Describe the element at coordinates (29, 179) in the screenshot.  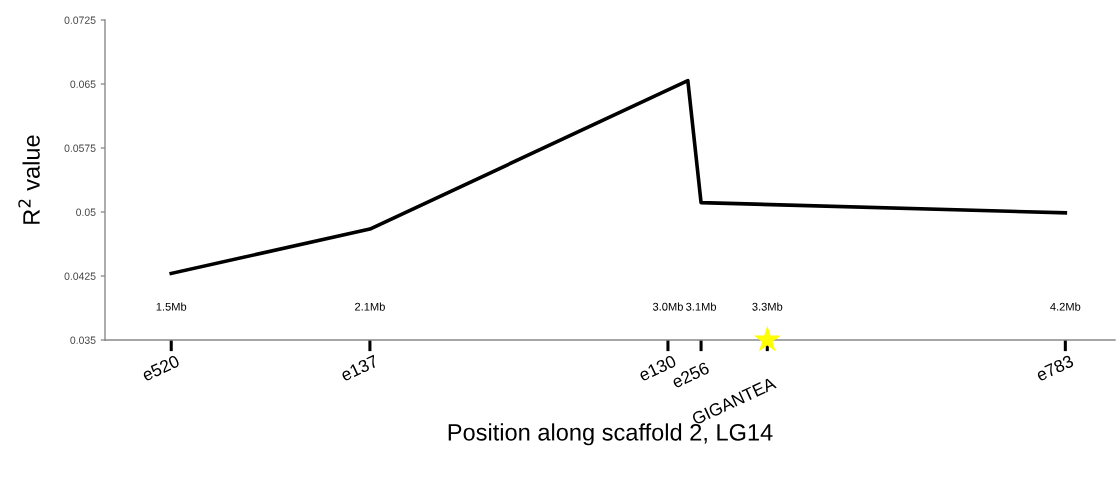
I see `y-axis-title: R$^{2}$ value` at that location.